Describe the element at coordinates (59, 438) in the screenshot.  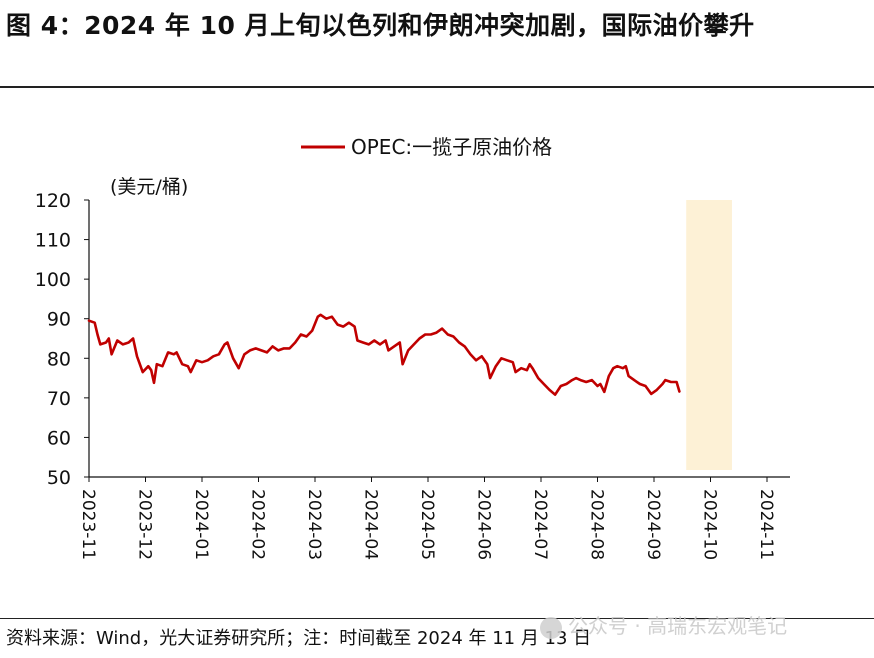
I see `y-tick-label: 60` at that location.